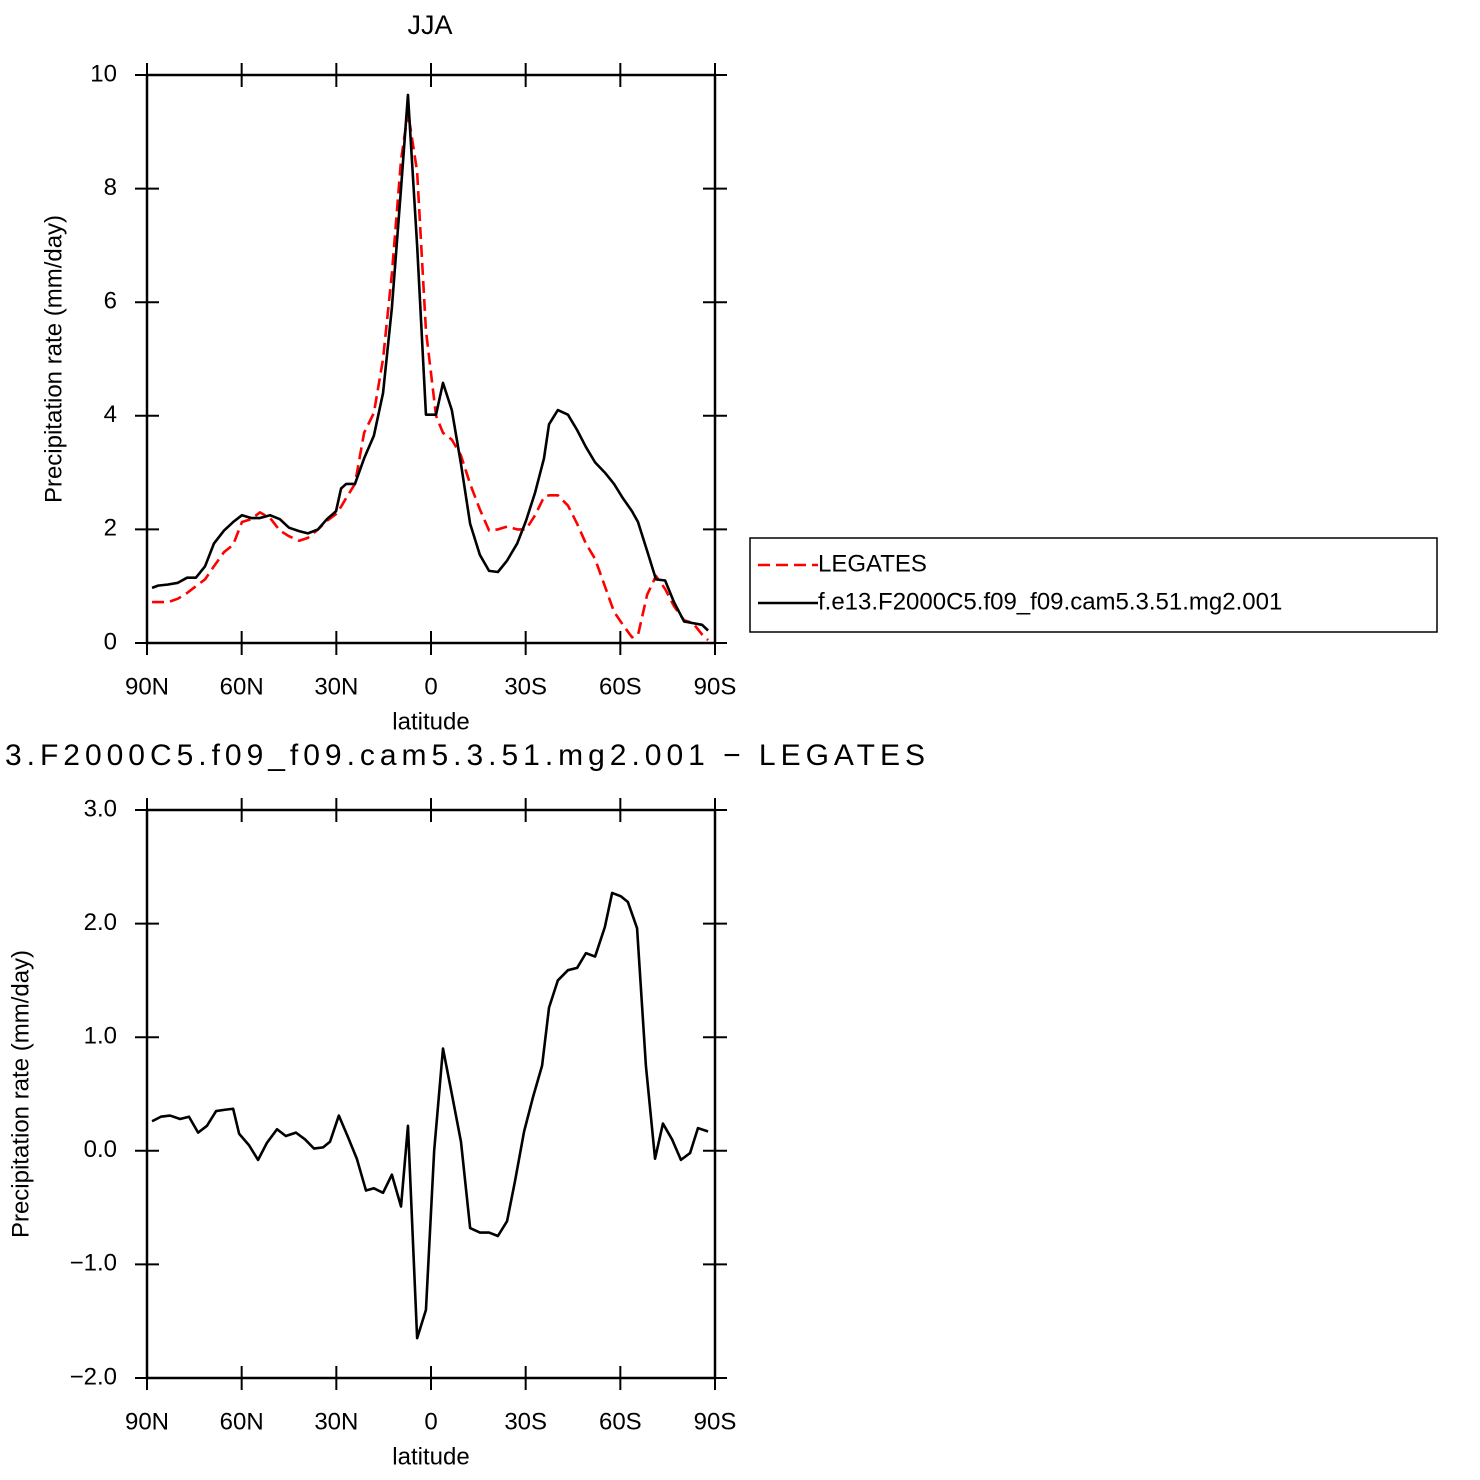  Describe the element at coordinates (1050, 601) in the screenshot. I see `legend-label: f.e13.F2000C5.f09_f09.cam5.3.51.mg2.001` at that location.